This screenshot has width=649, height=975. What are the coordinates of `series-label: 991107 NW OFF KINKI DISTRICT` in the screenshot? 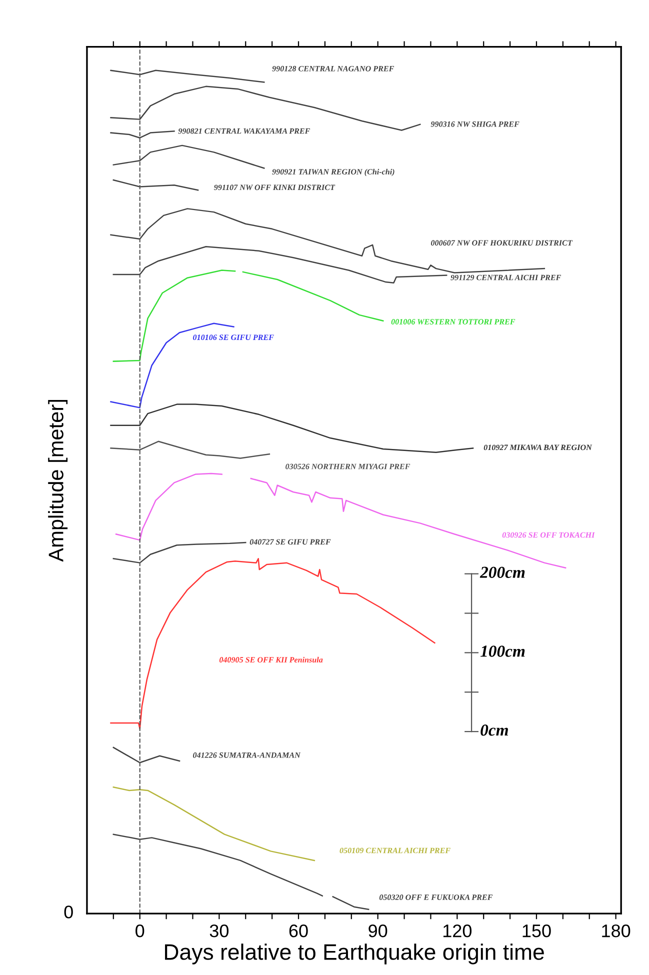 It's located at (275, 187).